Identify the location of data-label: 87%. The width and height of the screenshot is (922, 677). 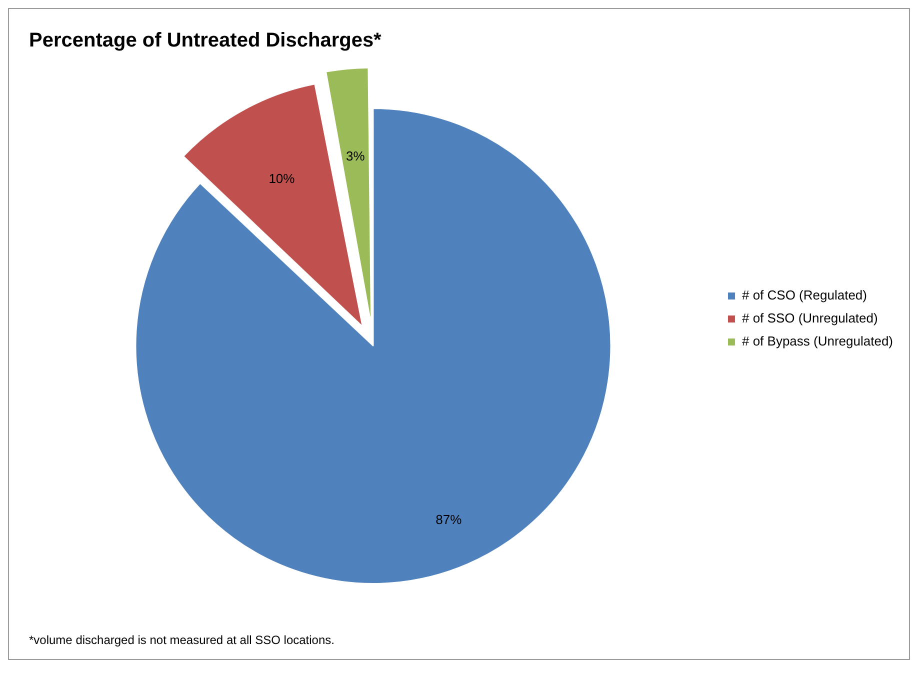
(449, 519).